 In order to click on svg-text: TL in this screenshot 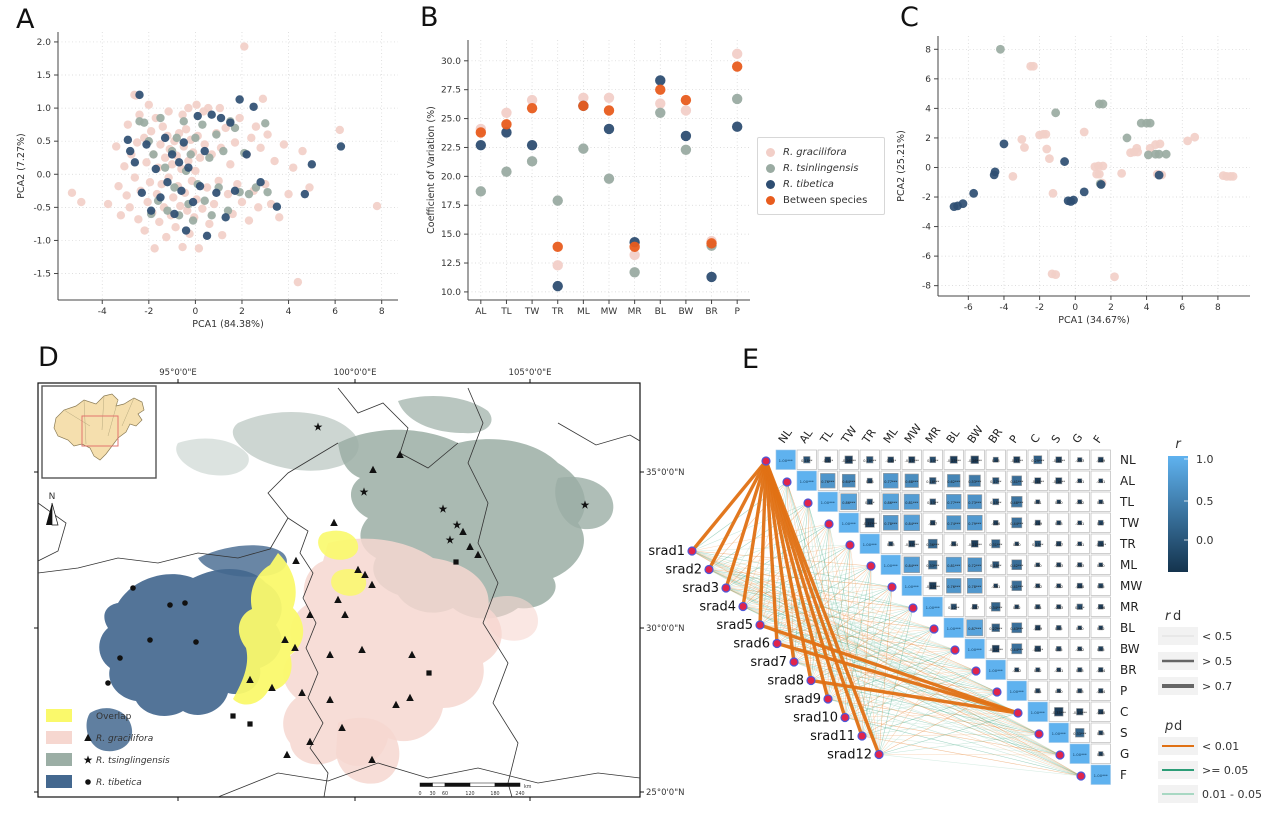, I will do `click(1126, 502)`.